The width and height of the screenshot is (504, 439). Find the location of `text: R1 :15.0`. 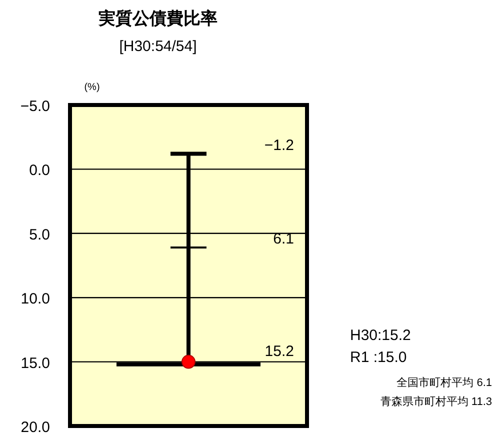

text: R1 :15.0 is located at coordinates (378, 357).